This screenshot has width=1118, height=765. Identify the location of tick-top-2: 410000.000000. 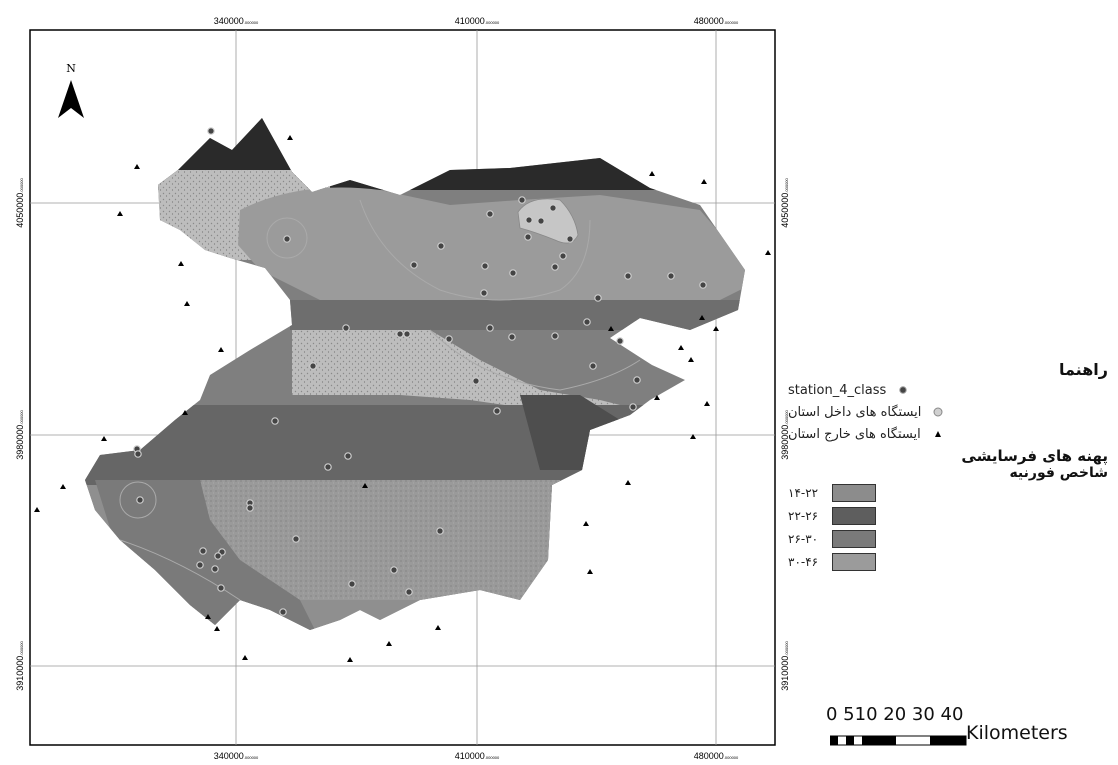
(477, 21).